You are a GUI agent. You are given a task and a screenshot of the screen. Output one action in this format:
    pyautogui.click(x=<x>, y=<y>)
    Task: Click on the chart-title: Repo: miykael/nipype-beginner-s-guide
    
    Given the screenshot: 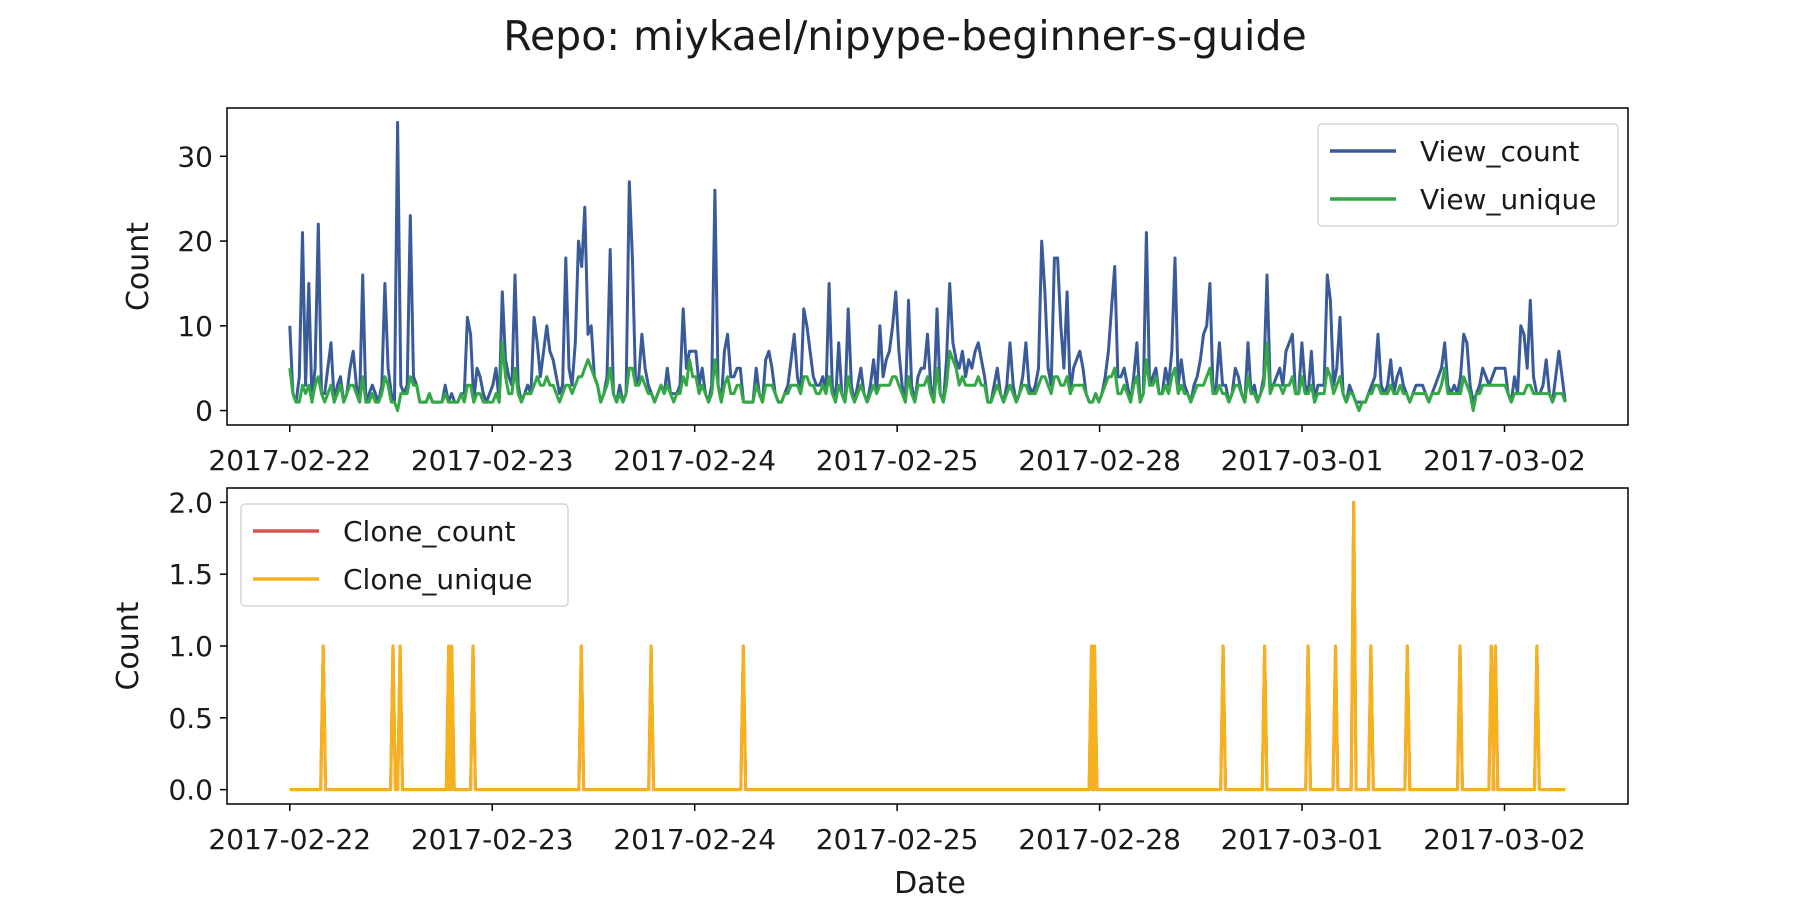 What is the action you would take?
    pyautogui.click(x=904, y=36)
    